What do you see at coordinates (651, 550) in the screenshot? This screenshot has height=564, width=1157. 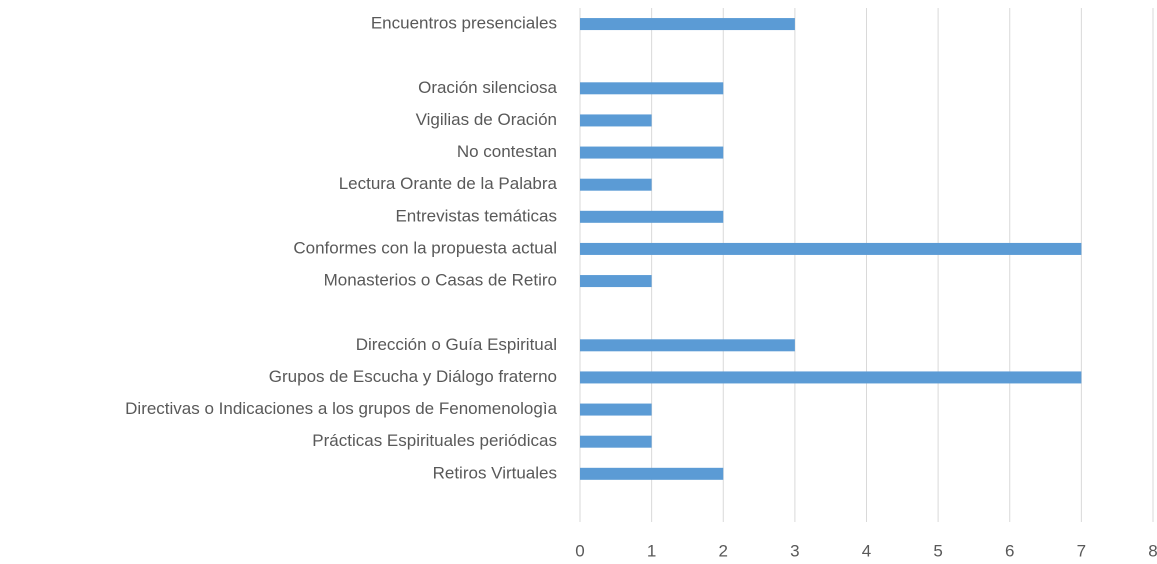 I see `x-tick-label: 1` at bounding box center [651, 550].